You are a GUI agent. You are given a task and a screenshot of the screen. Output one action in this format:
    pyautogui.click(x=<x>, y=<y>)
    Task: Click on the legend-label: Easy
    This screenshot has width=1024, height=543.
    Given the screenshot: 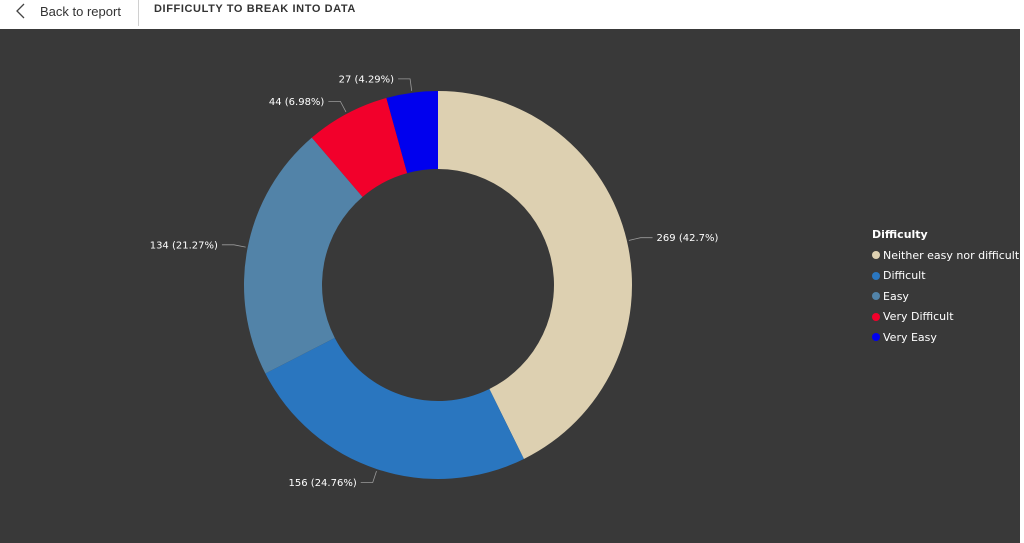 What is the action you would take?
    pyautogui.click(x=896, y=296)
    